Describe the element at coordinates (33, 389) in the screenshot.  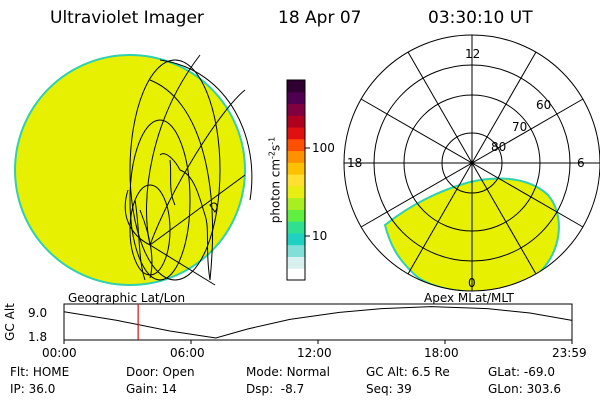
I see `ip-field: IP: 36.0` at that location.